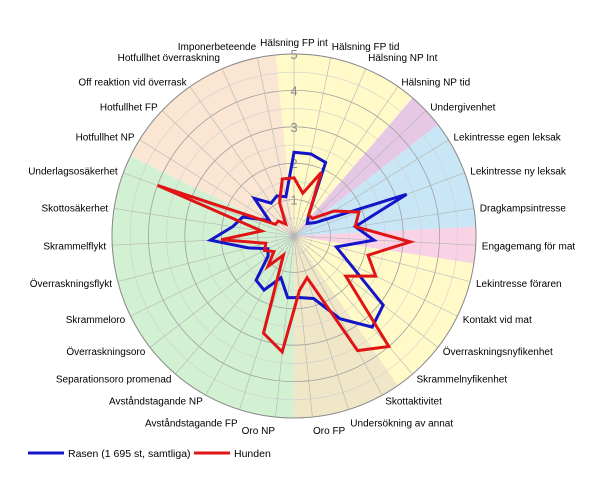  What do you see at coordinates (73, 172) in the screenshot?
I see `category-label-25: Underlagsosäkerhet` at bounding box center [73, 172].